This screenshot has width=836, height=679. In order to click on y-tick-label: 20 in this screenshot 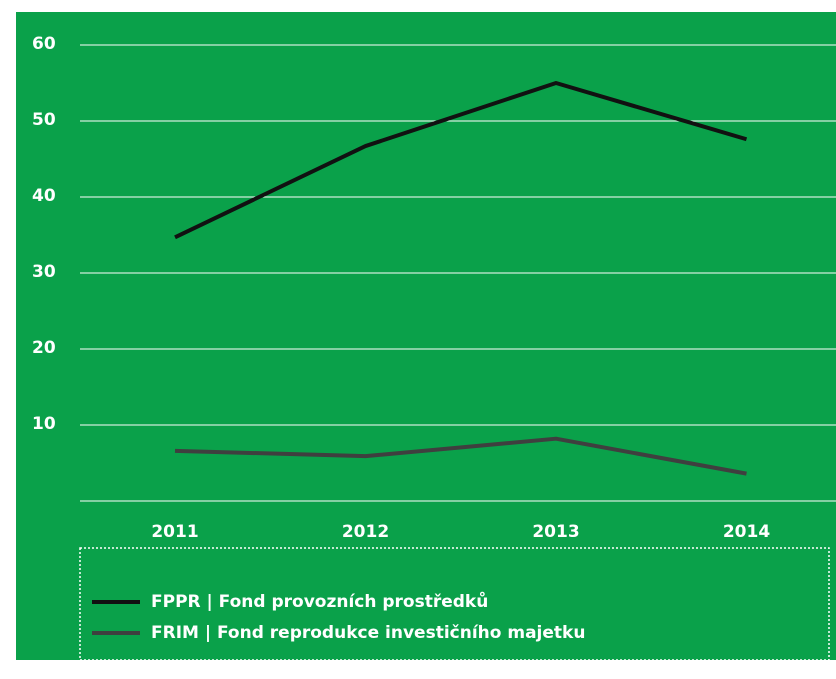, I will do `click(44, 348)`.